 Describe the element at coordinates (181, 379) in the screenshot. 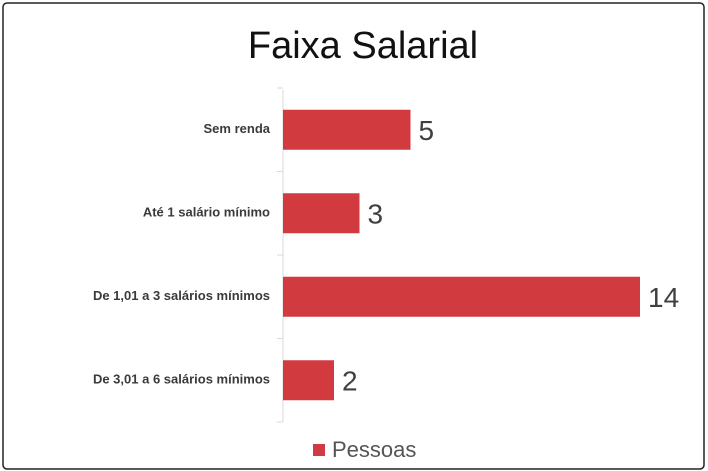

I see `y-tick-label: De 3,01 a 6 salários mínimos` at that location.